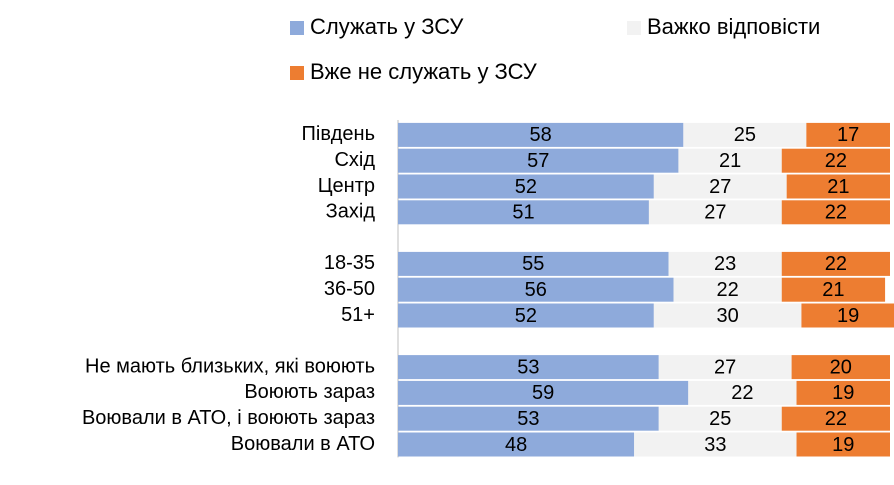  What do you see at coordinates (351, 212) in the screenshot?
I see `category-label: Захід` at bounding box center [351, 212].